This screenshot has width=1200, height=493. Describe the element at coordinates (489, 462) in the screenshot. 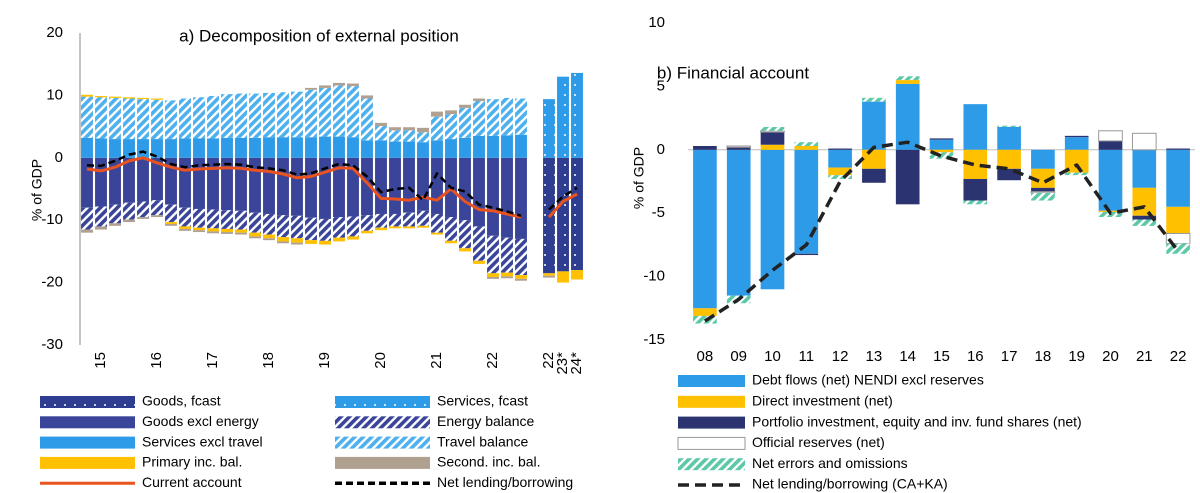

I see `legend-label: Second. inc. bal.` at that location.